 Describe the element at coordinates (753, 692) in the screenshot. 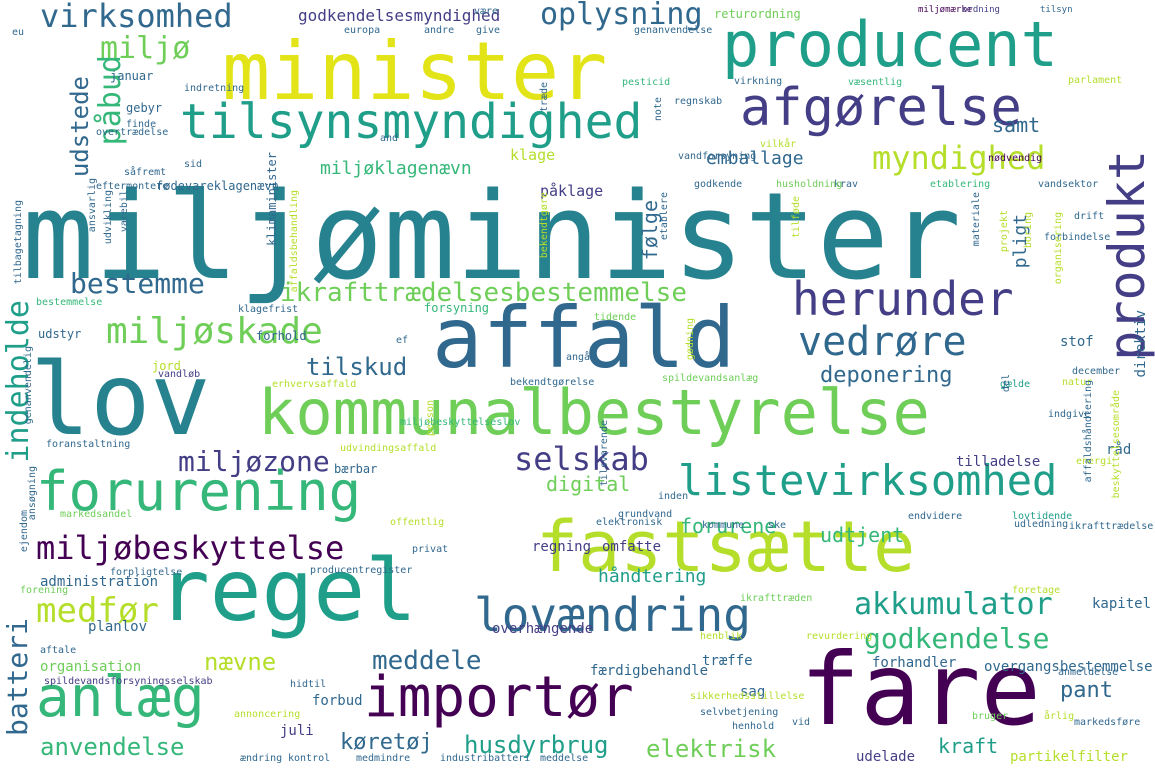

I see `word-75: sag` at that location.